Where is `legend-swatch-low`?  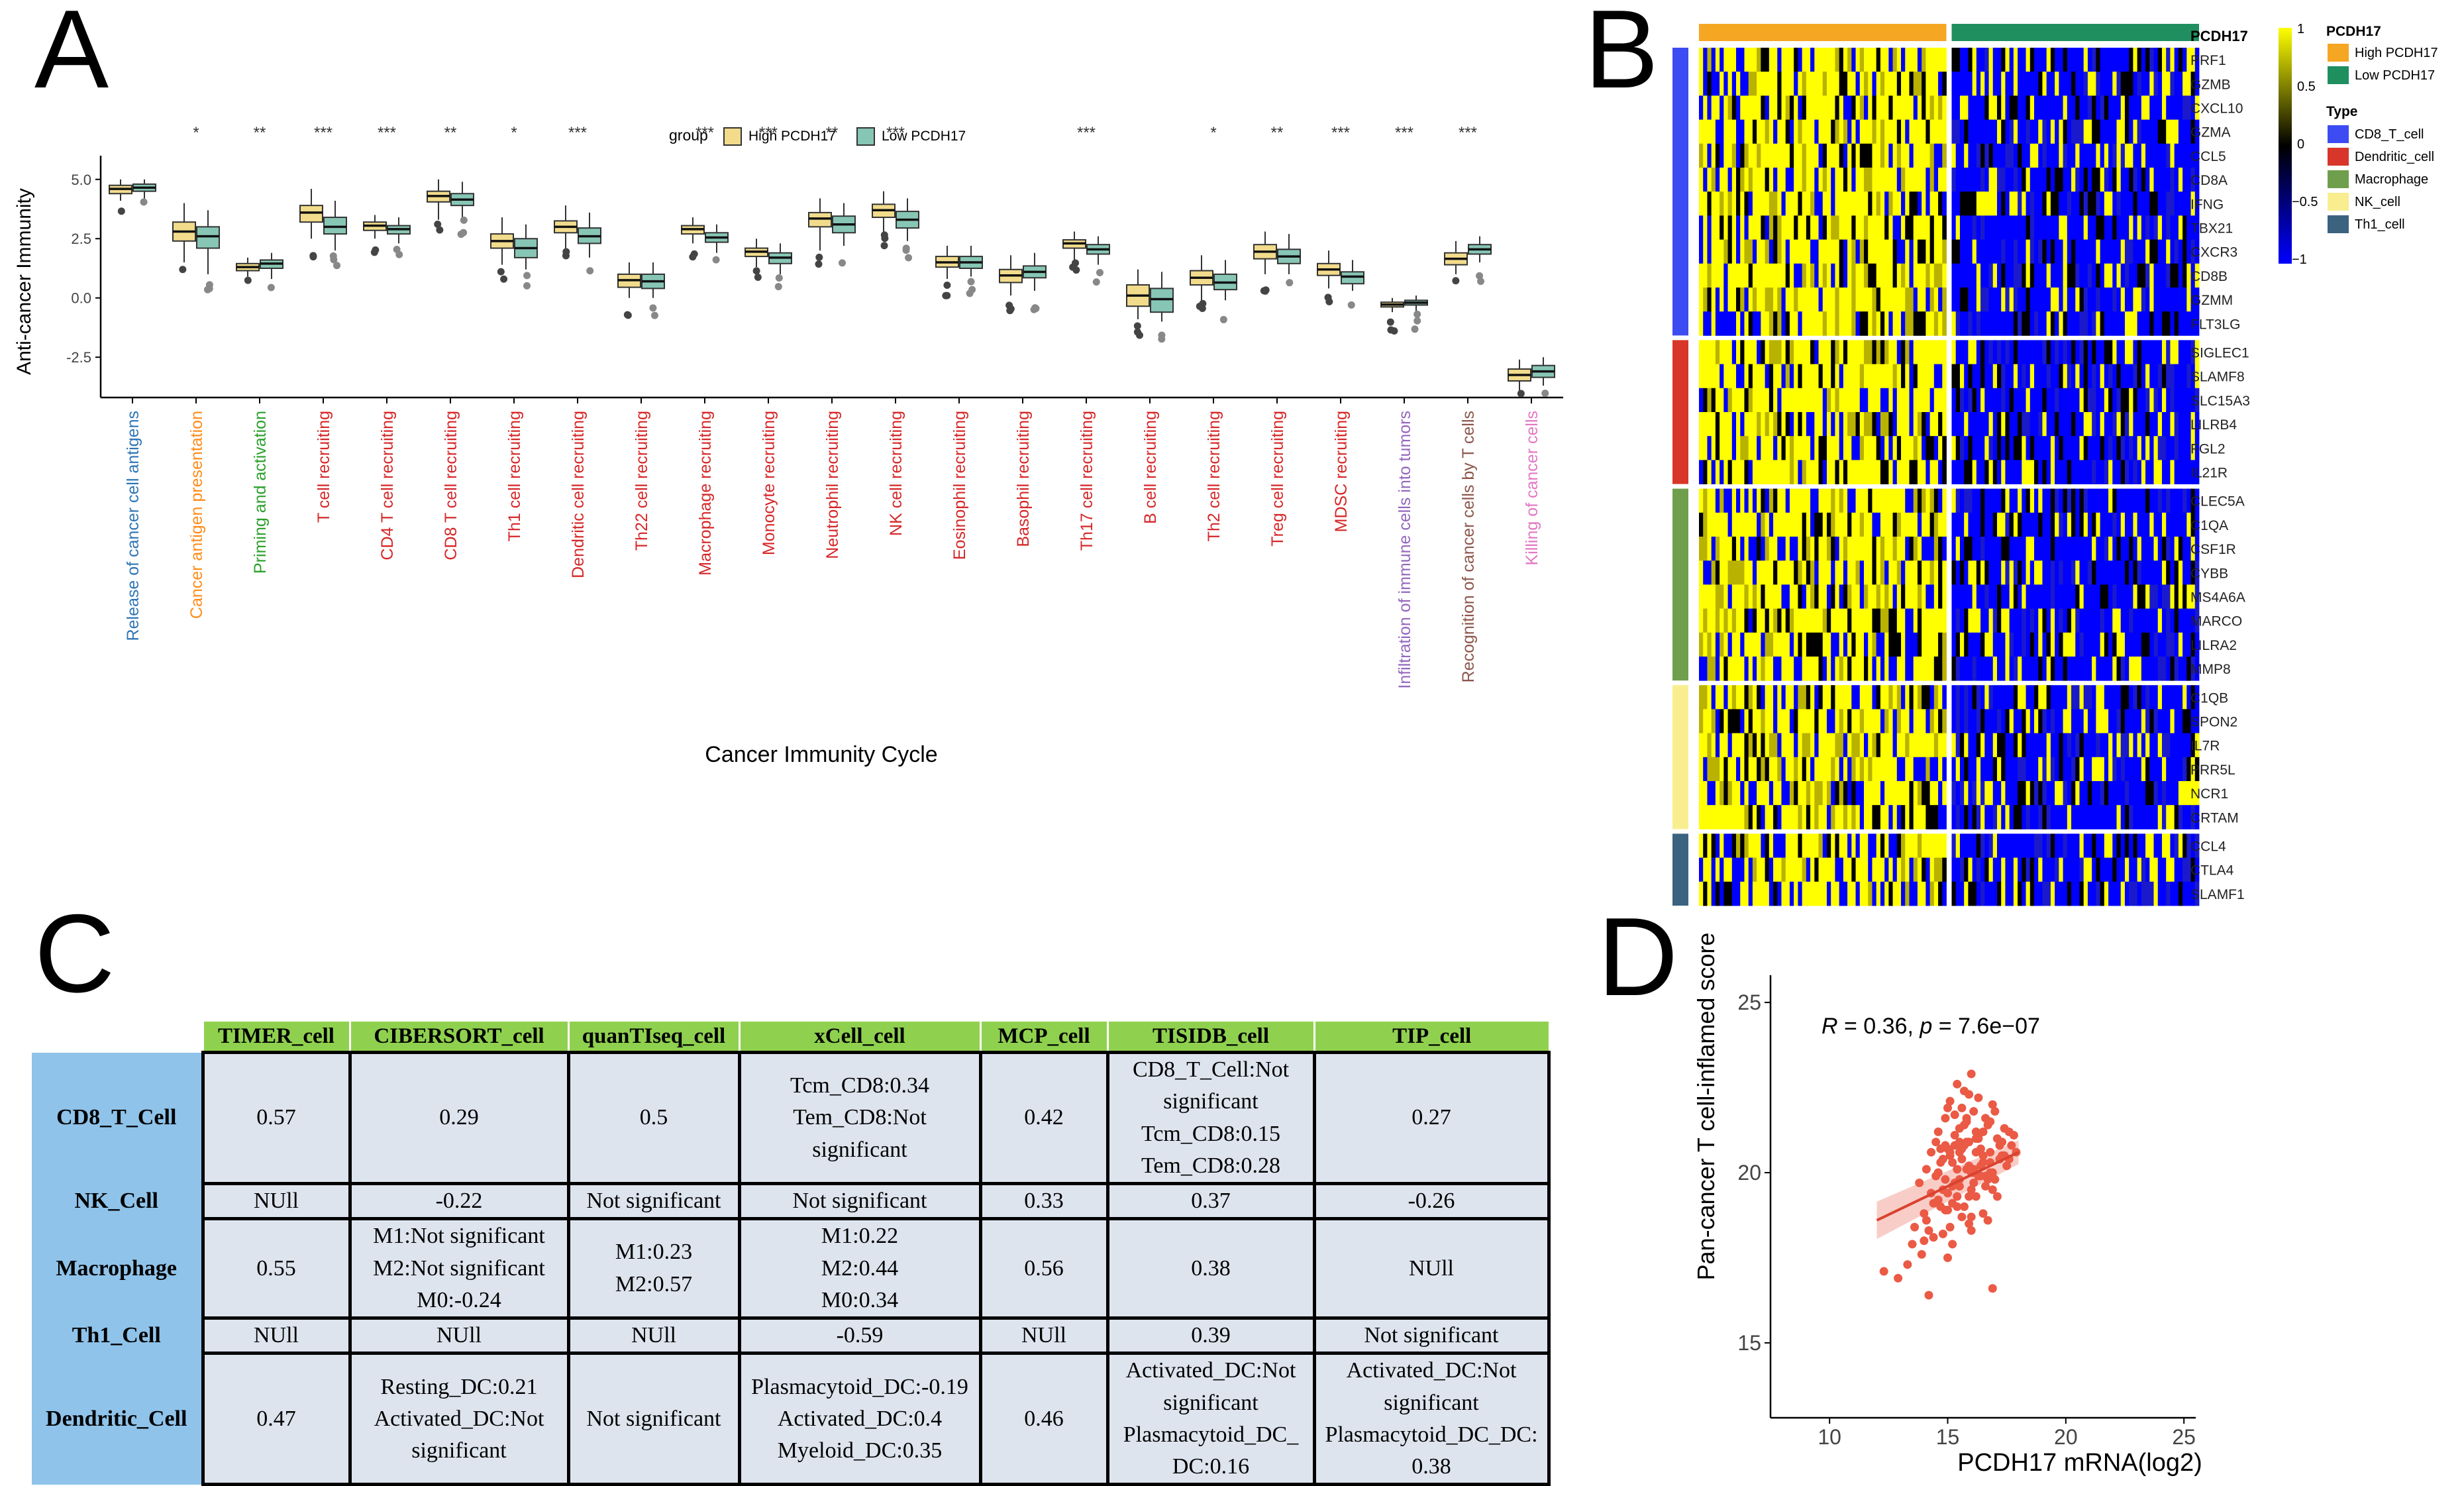 legend-swatch-low is located at coordinates (2338, 75).